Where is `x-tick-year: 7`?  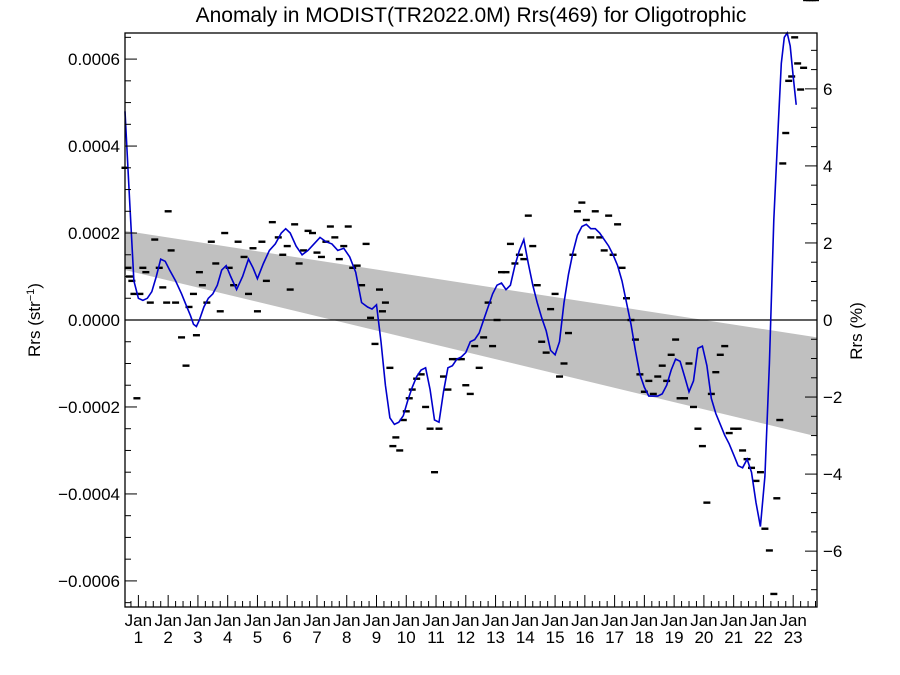 x-tick-year: 7 is located at coordinates (316, 637).